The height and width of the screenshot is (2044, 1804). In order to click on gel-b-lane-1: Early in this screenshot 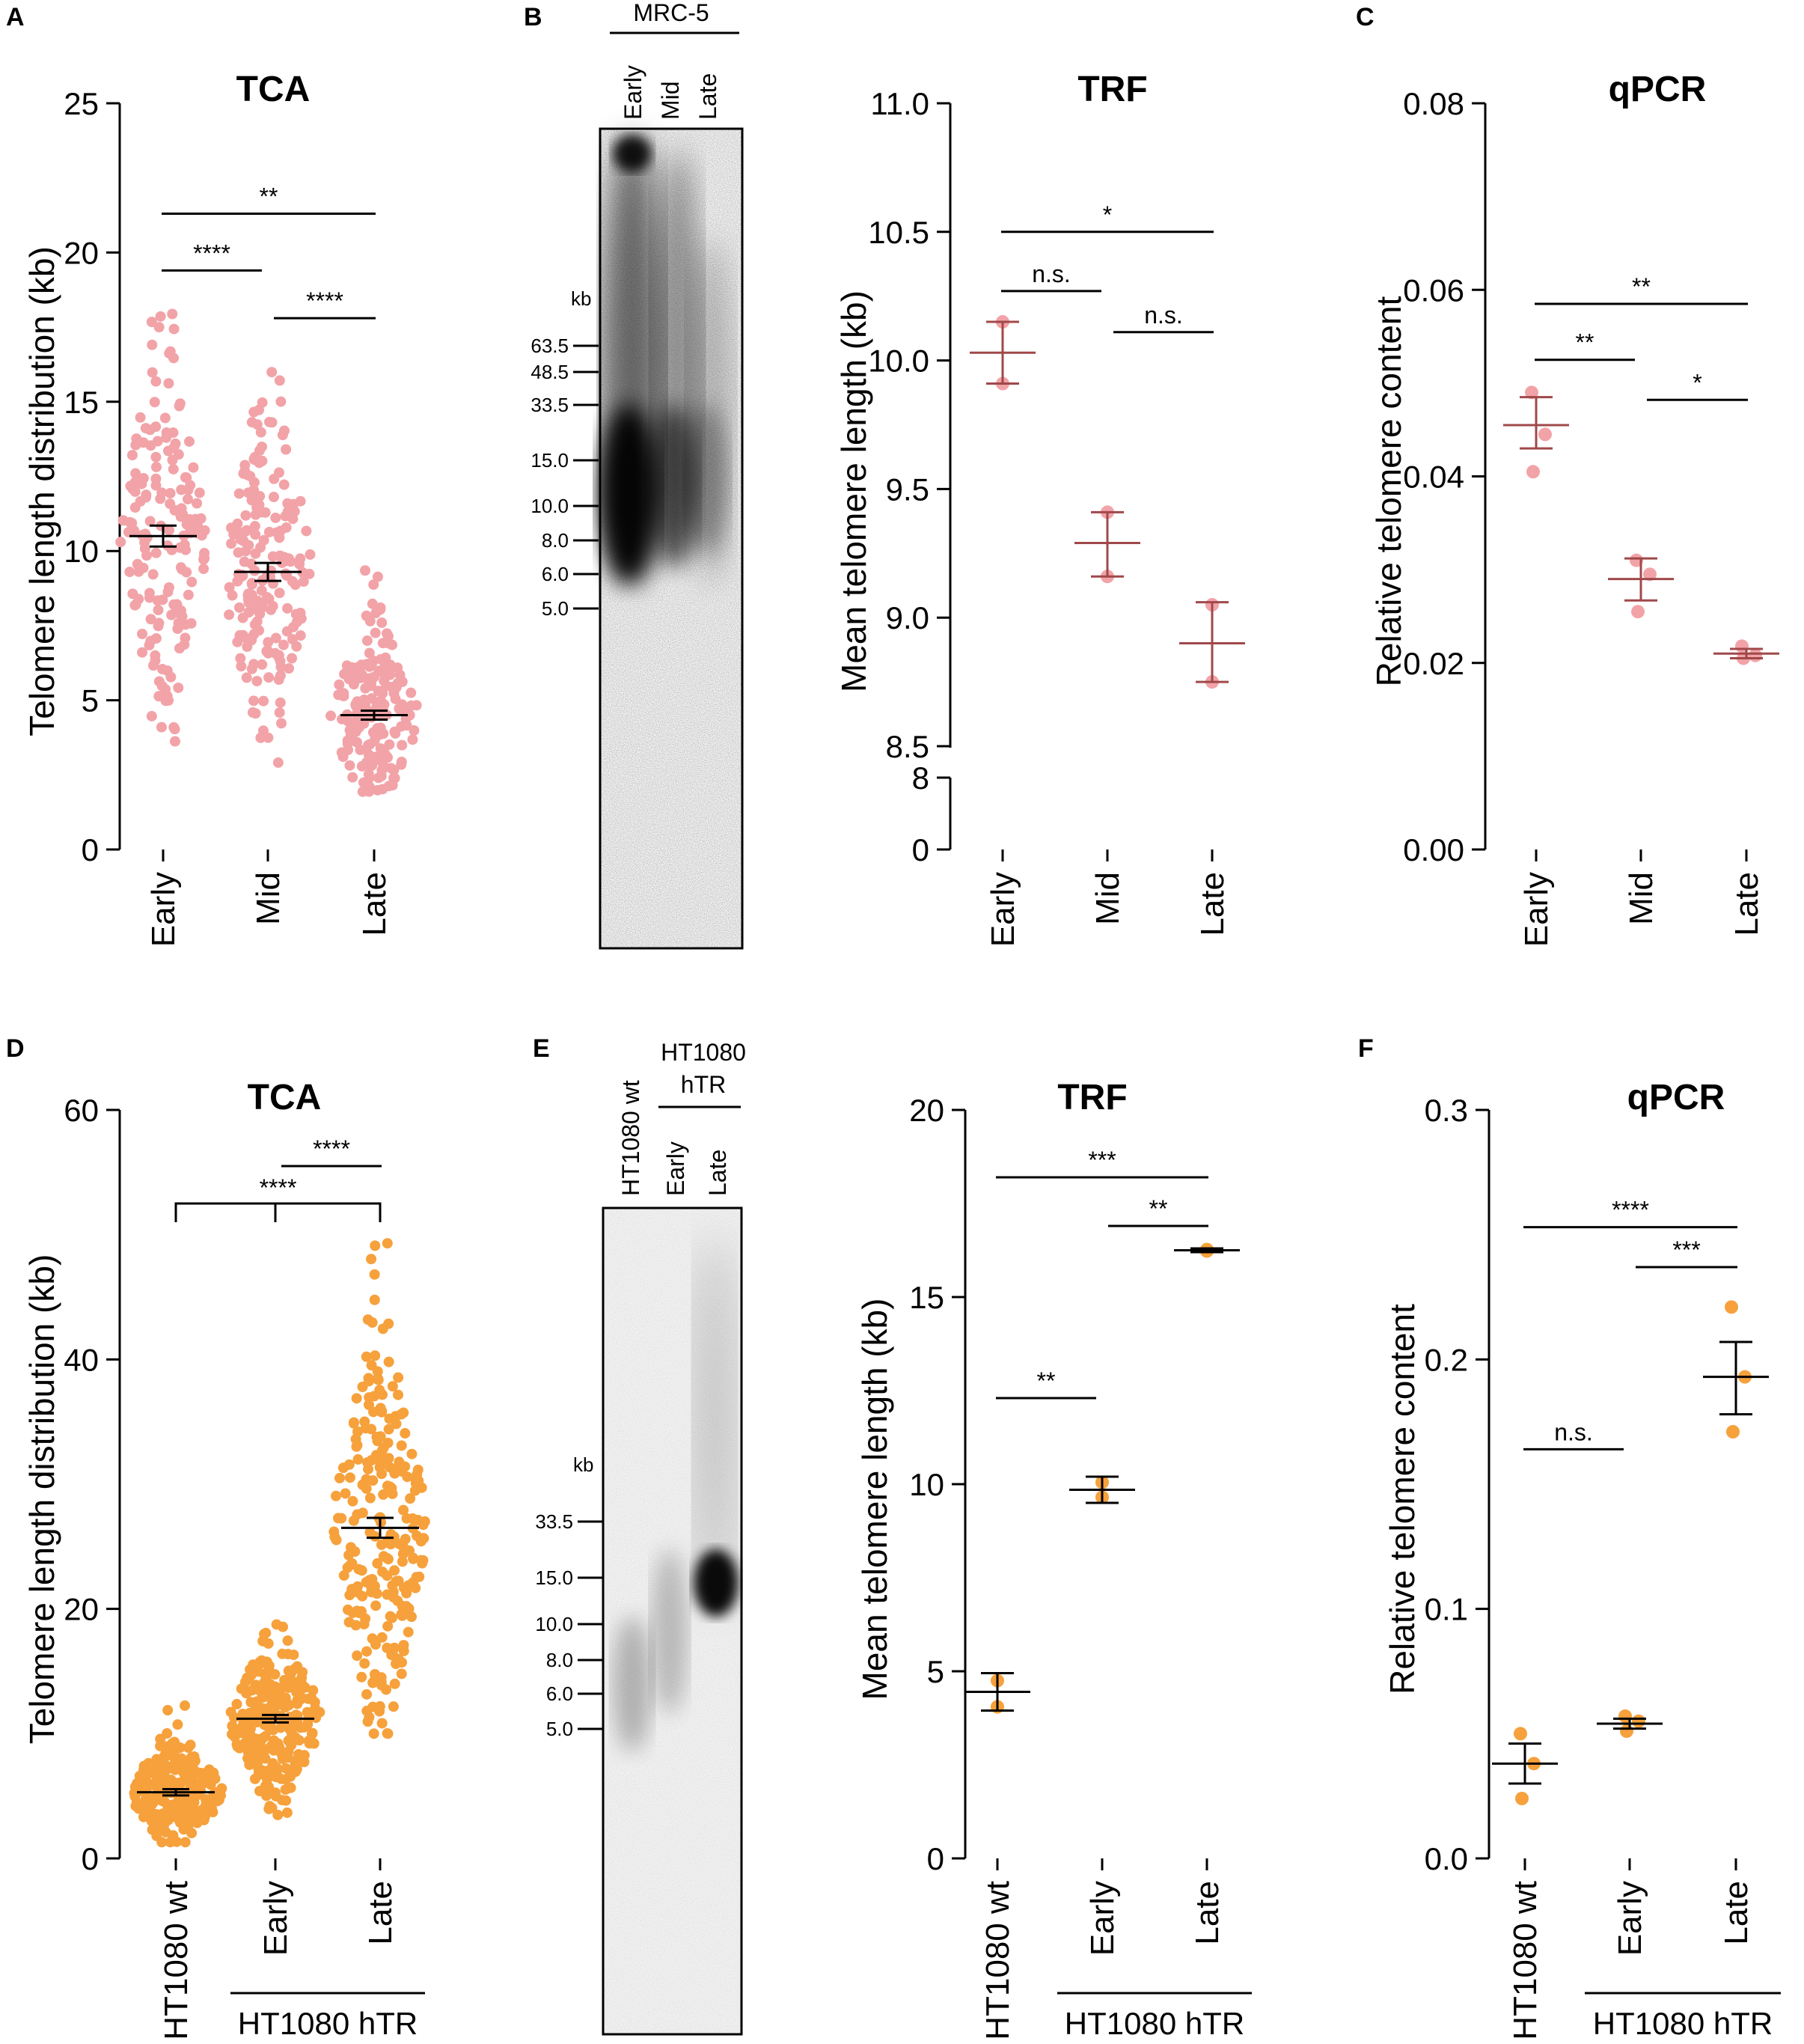, I will do `click(633, 92)`.